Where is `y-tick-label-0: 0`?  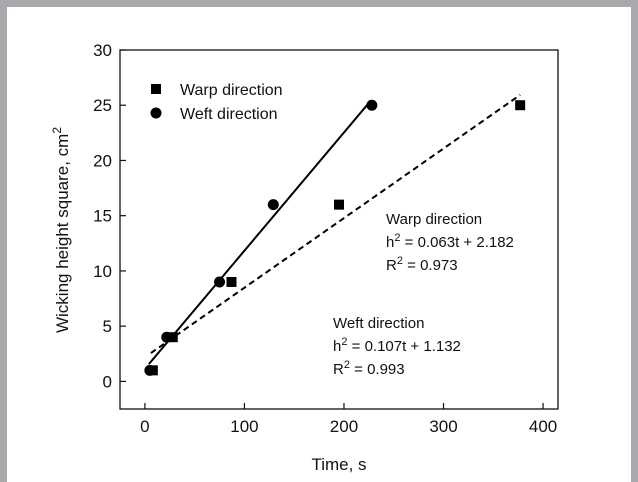
y-tick-label-0: 0 is located at coordinates (107, 381).